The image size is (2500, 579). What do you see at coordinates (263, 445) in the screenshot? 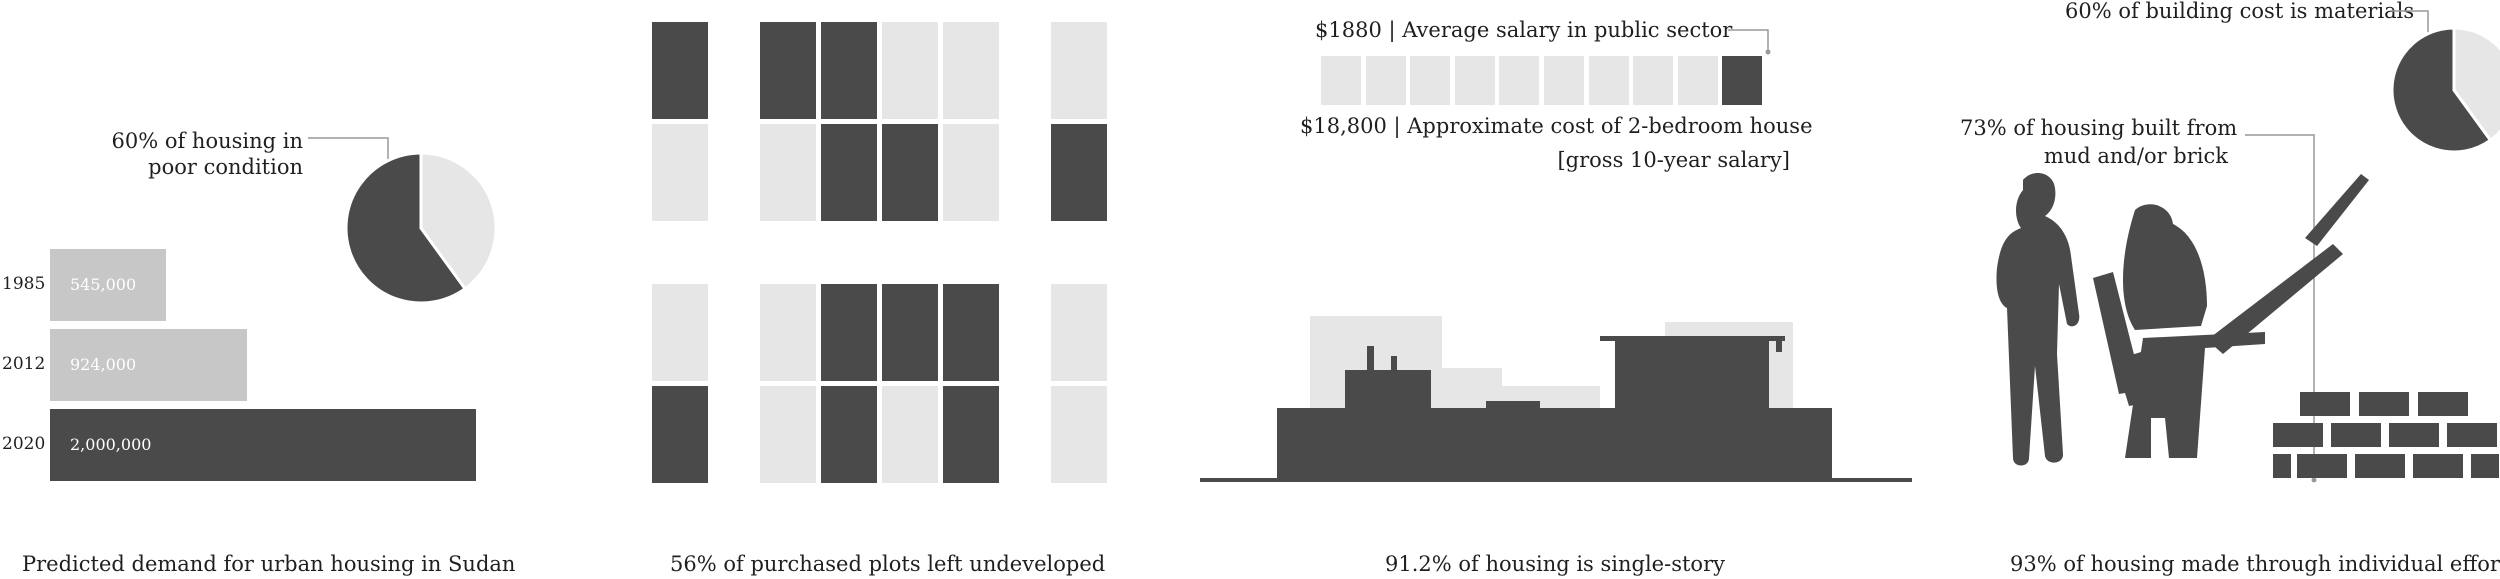
I see `demand-bar-2020: 2,000,000` at bounding box center [263, 445].